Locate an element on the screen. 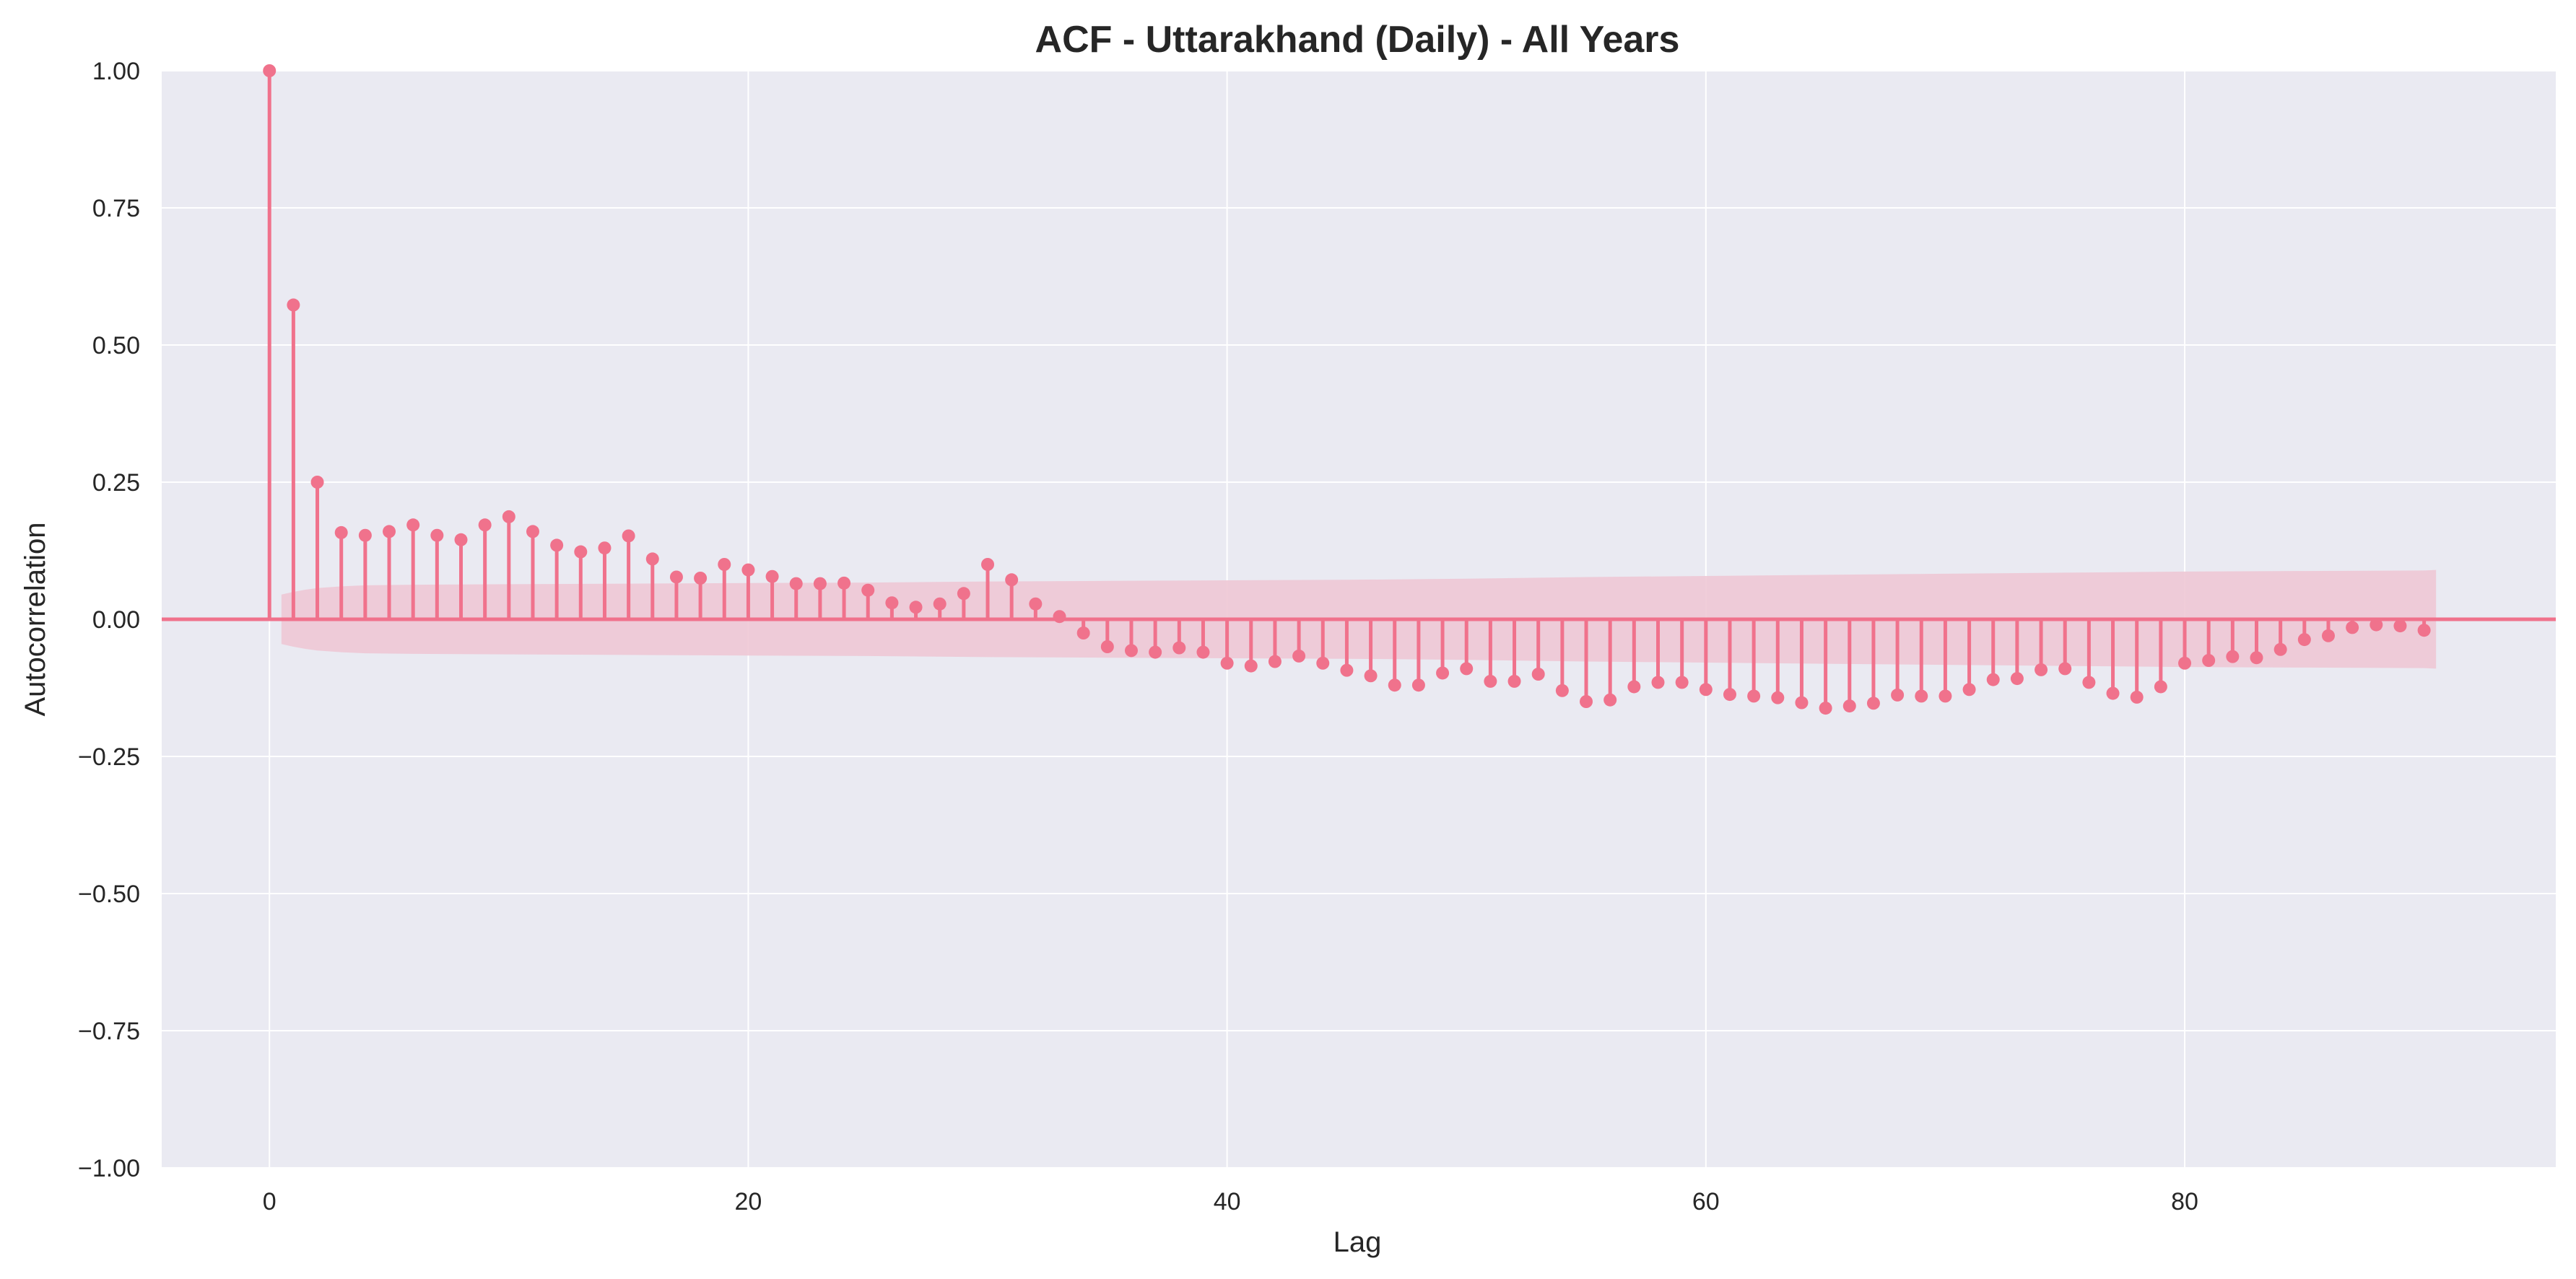 The width and height of the screenshot is (2576, 1279). y-tick-label-6: −0.50 is located at coordinates (109, 894).